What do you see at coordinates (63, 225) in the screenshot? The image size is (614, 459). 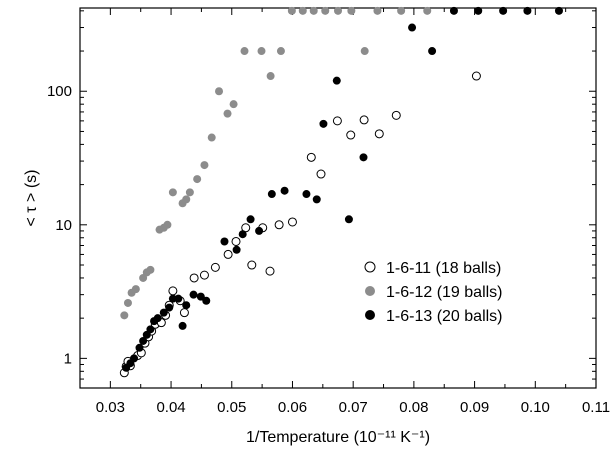 I see `y-tick-label: 10` at bounding box center [63, 225].